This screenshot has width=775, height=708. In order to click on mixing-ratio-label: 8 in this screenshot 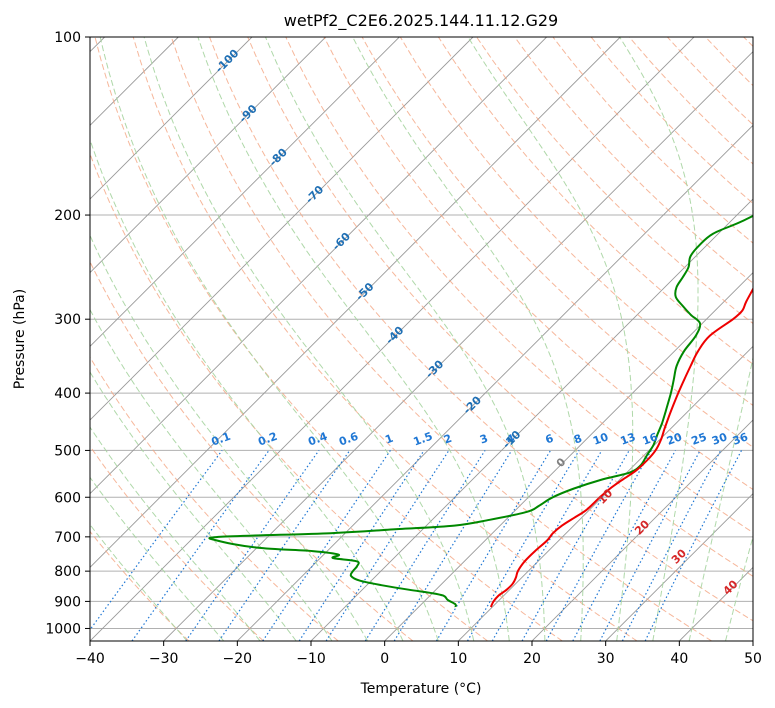, I will do `click(578, 439)`.